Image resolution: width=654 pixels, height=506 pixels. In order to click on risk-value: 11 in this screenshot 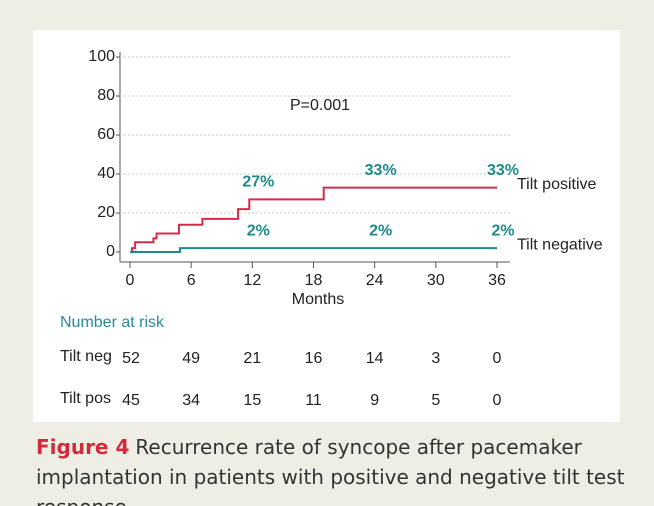, I will do `click(313, 400)`.